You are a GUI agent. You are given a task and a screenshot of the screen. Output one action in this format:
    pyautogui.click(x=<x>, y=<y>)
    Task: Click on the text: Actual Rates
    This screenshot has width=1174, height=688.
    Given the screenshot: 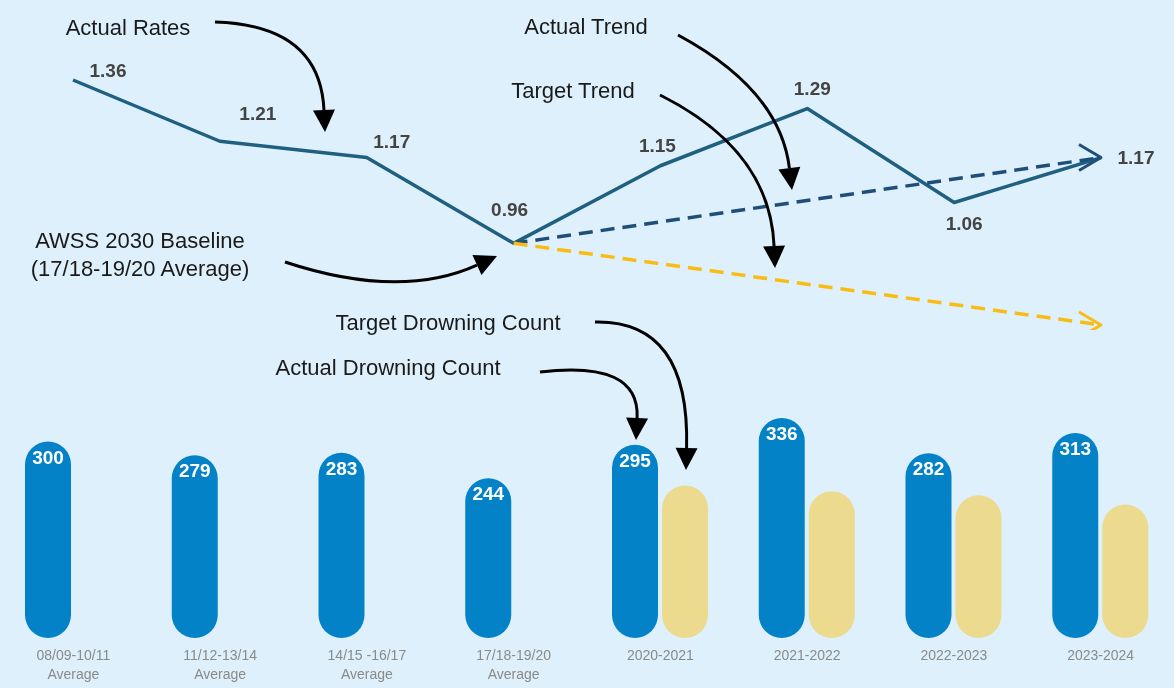 What is the action you would take?
    pyautogui.click(x=128, y=27)
    